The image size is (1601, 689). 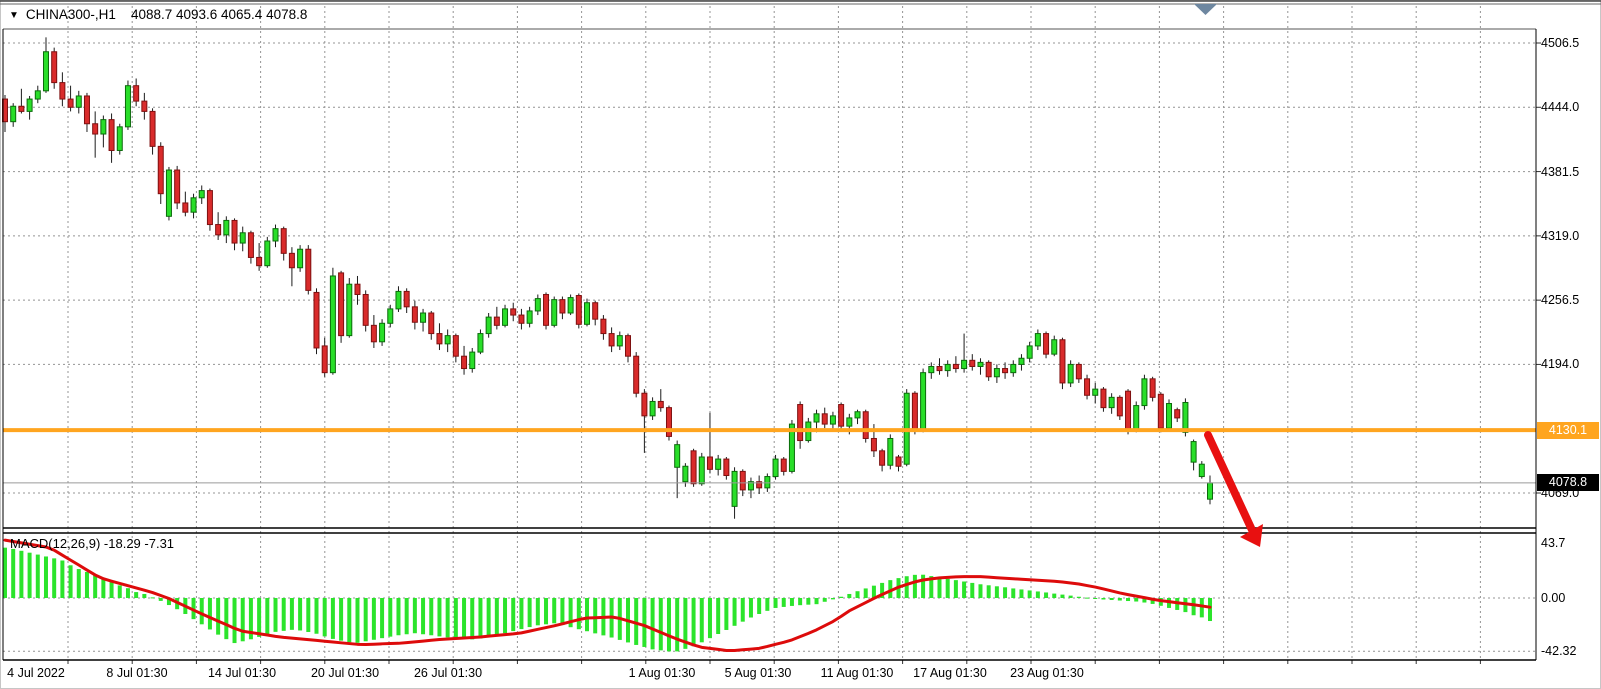 I want to click on hline-price-badge: 4130.1, so click(x=1568, y=430).